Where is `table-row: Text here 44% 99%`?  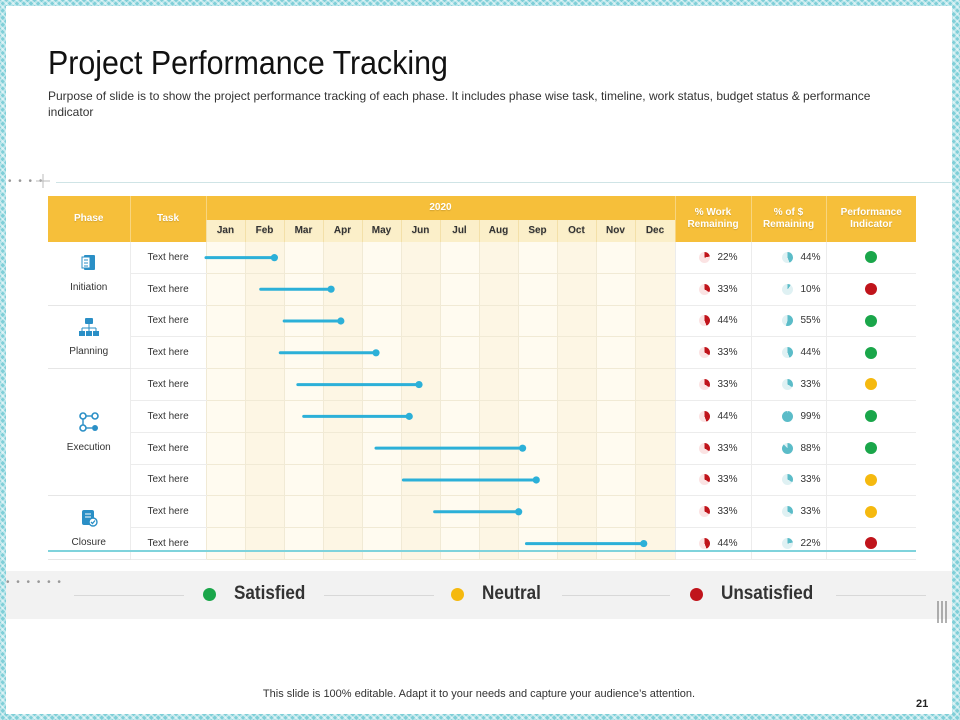
table-row: Text here 44% 99% is located at coordinates (482, 416).